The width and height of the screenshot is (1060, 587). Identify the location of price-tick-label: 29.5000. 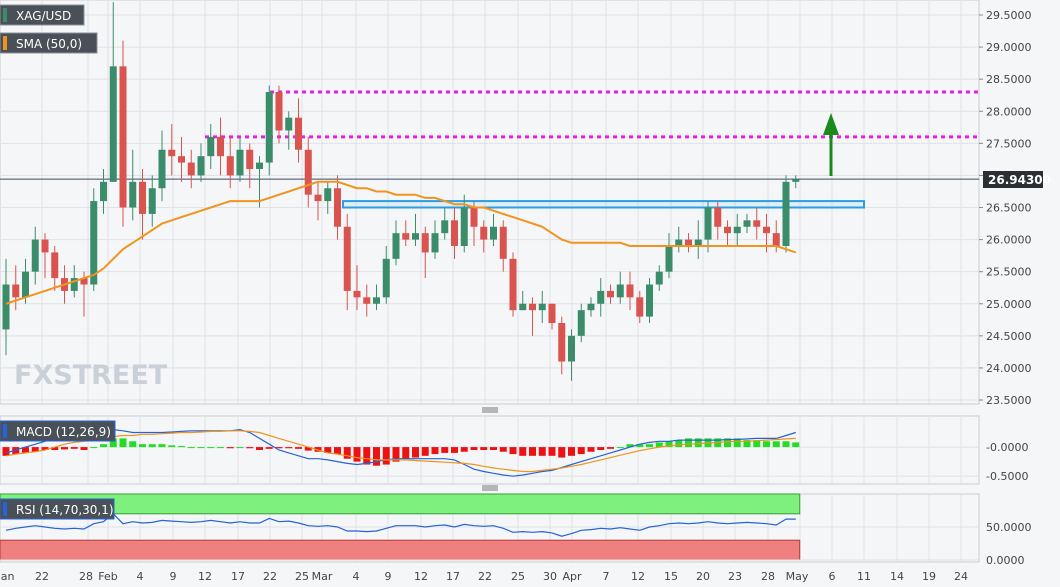
(1009, 15).